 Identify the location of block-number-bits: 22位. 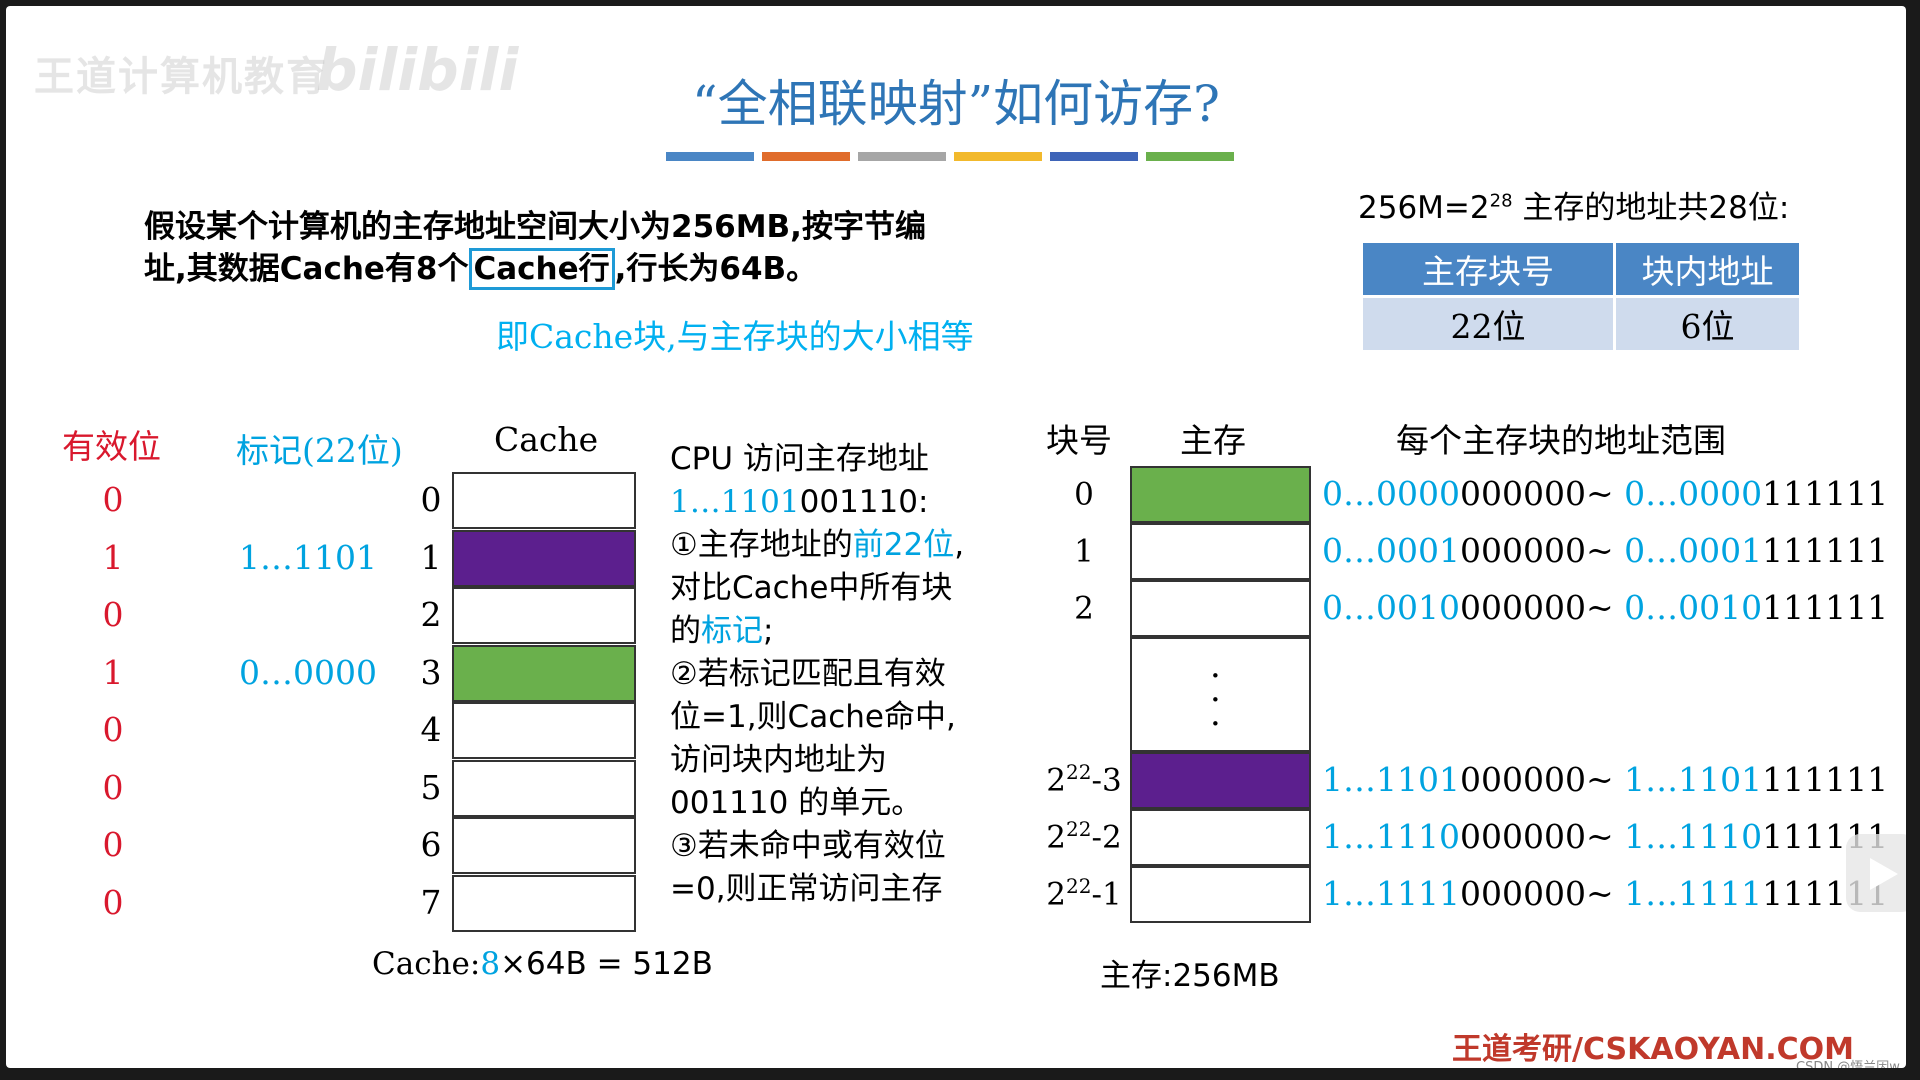
(1488, 324).